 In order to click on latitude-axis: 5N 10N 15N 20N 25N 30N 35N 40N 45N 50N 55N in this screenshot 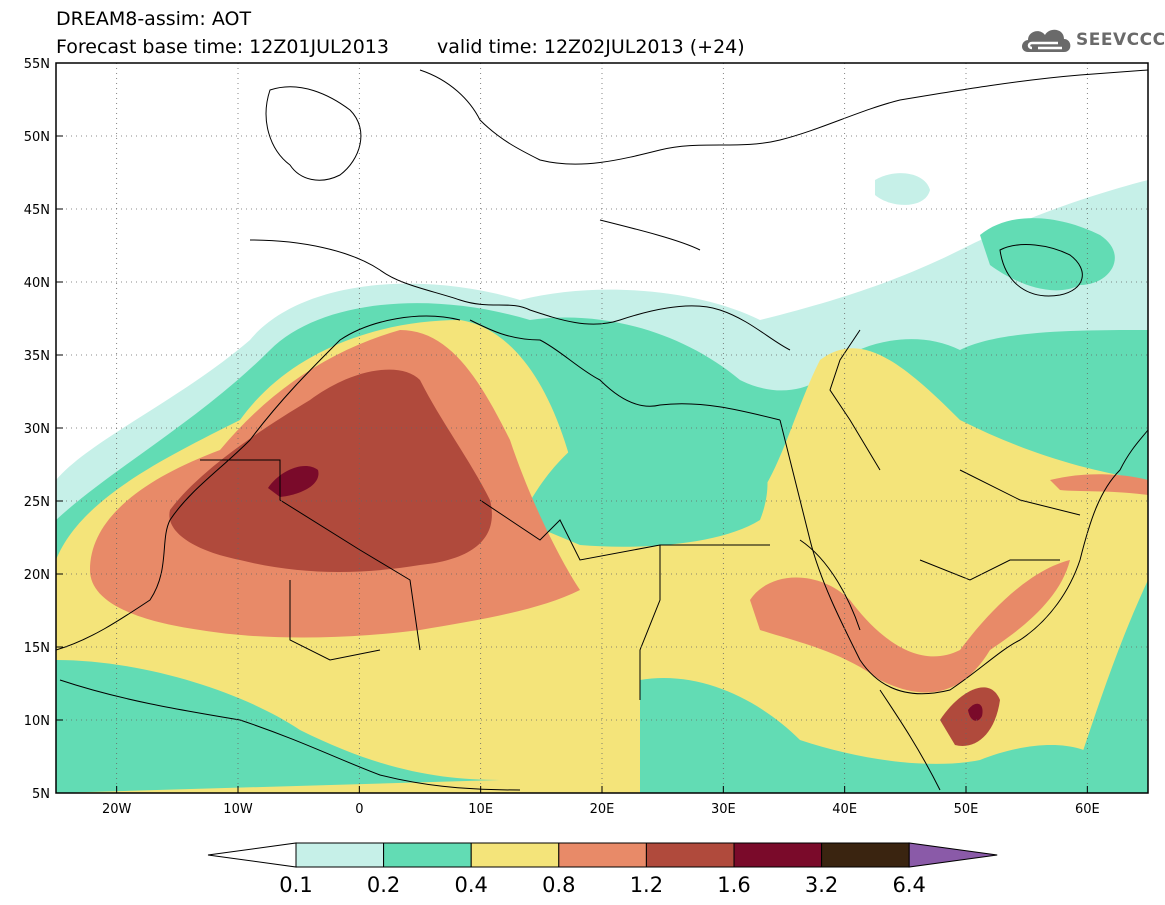, I will do `click(43, 429)`.